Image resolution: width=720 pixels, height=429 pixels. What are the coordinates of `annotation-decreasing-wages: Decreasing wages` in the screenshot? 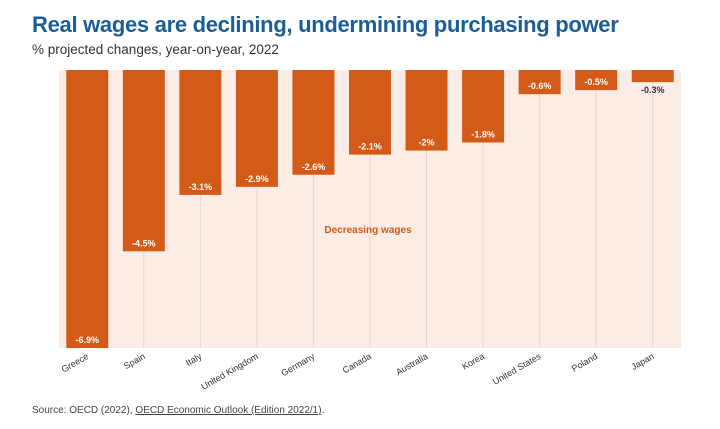 It's located at (368, 230).